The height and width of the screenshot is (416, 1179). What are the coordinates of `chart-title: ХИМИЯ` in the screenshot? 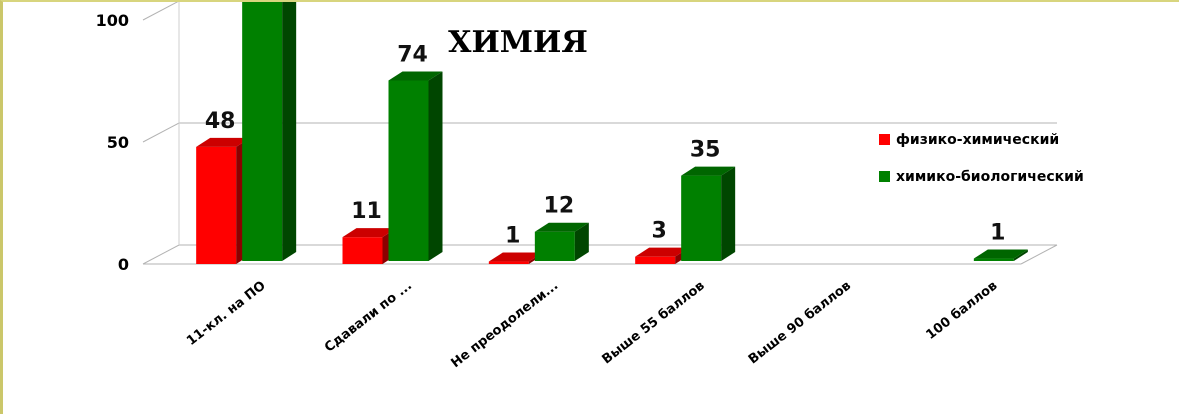 It's located at (518, 42).